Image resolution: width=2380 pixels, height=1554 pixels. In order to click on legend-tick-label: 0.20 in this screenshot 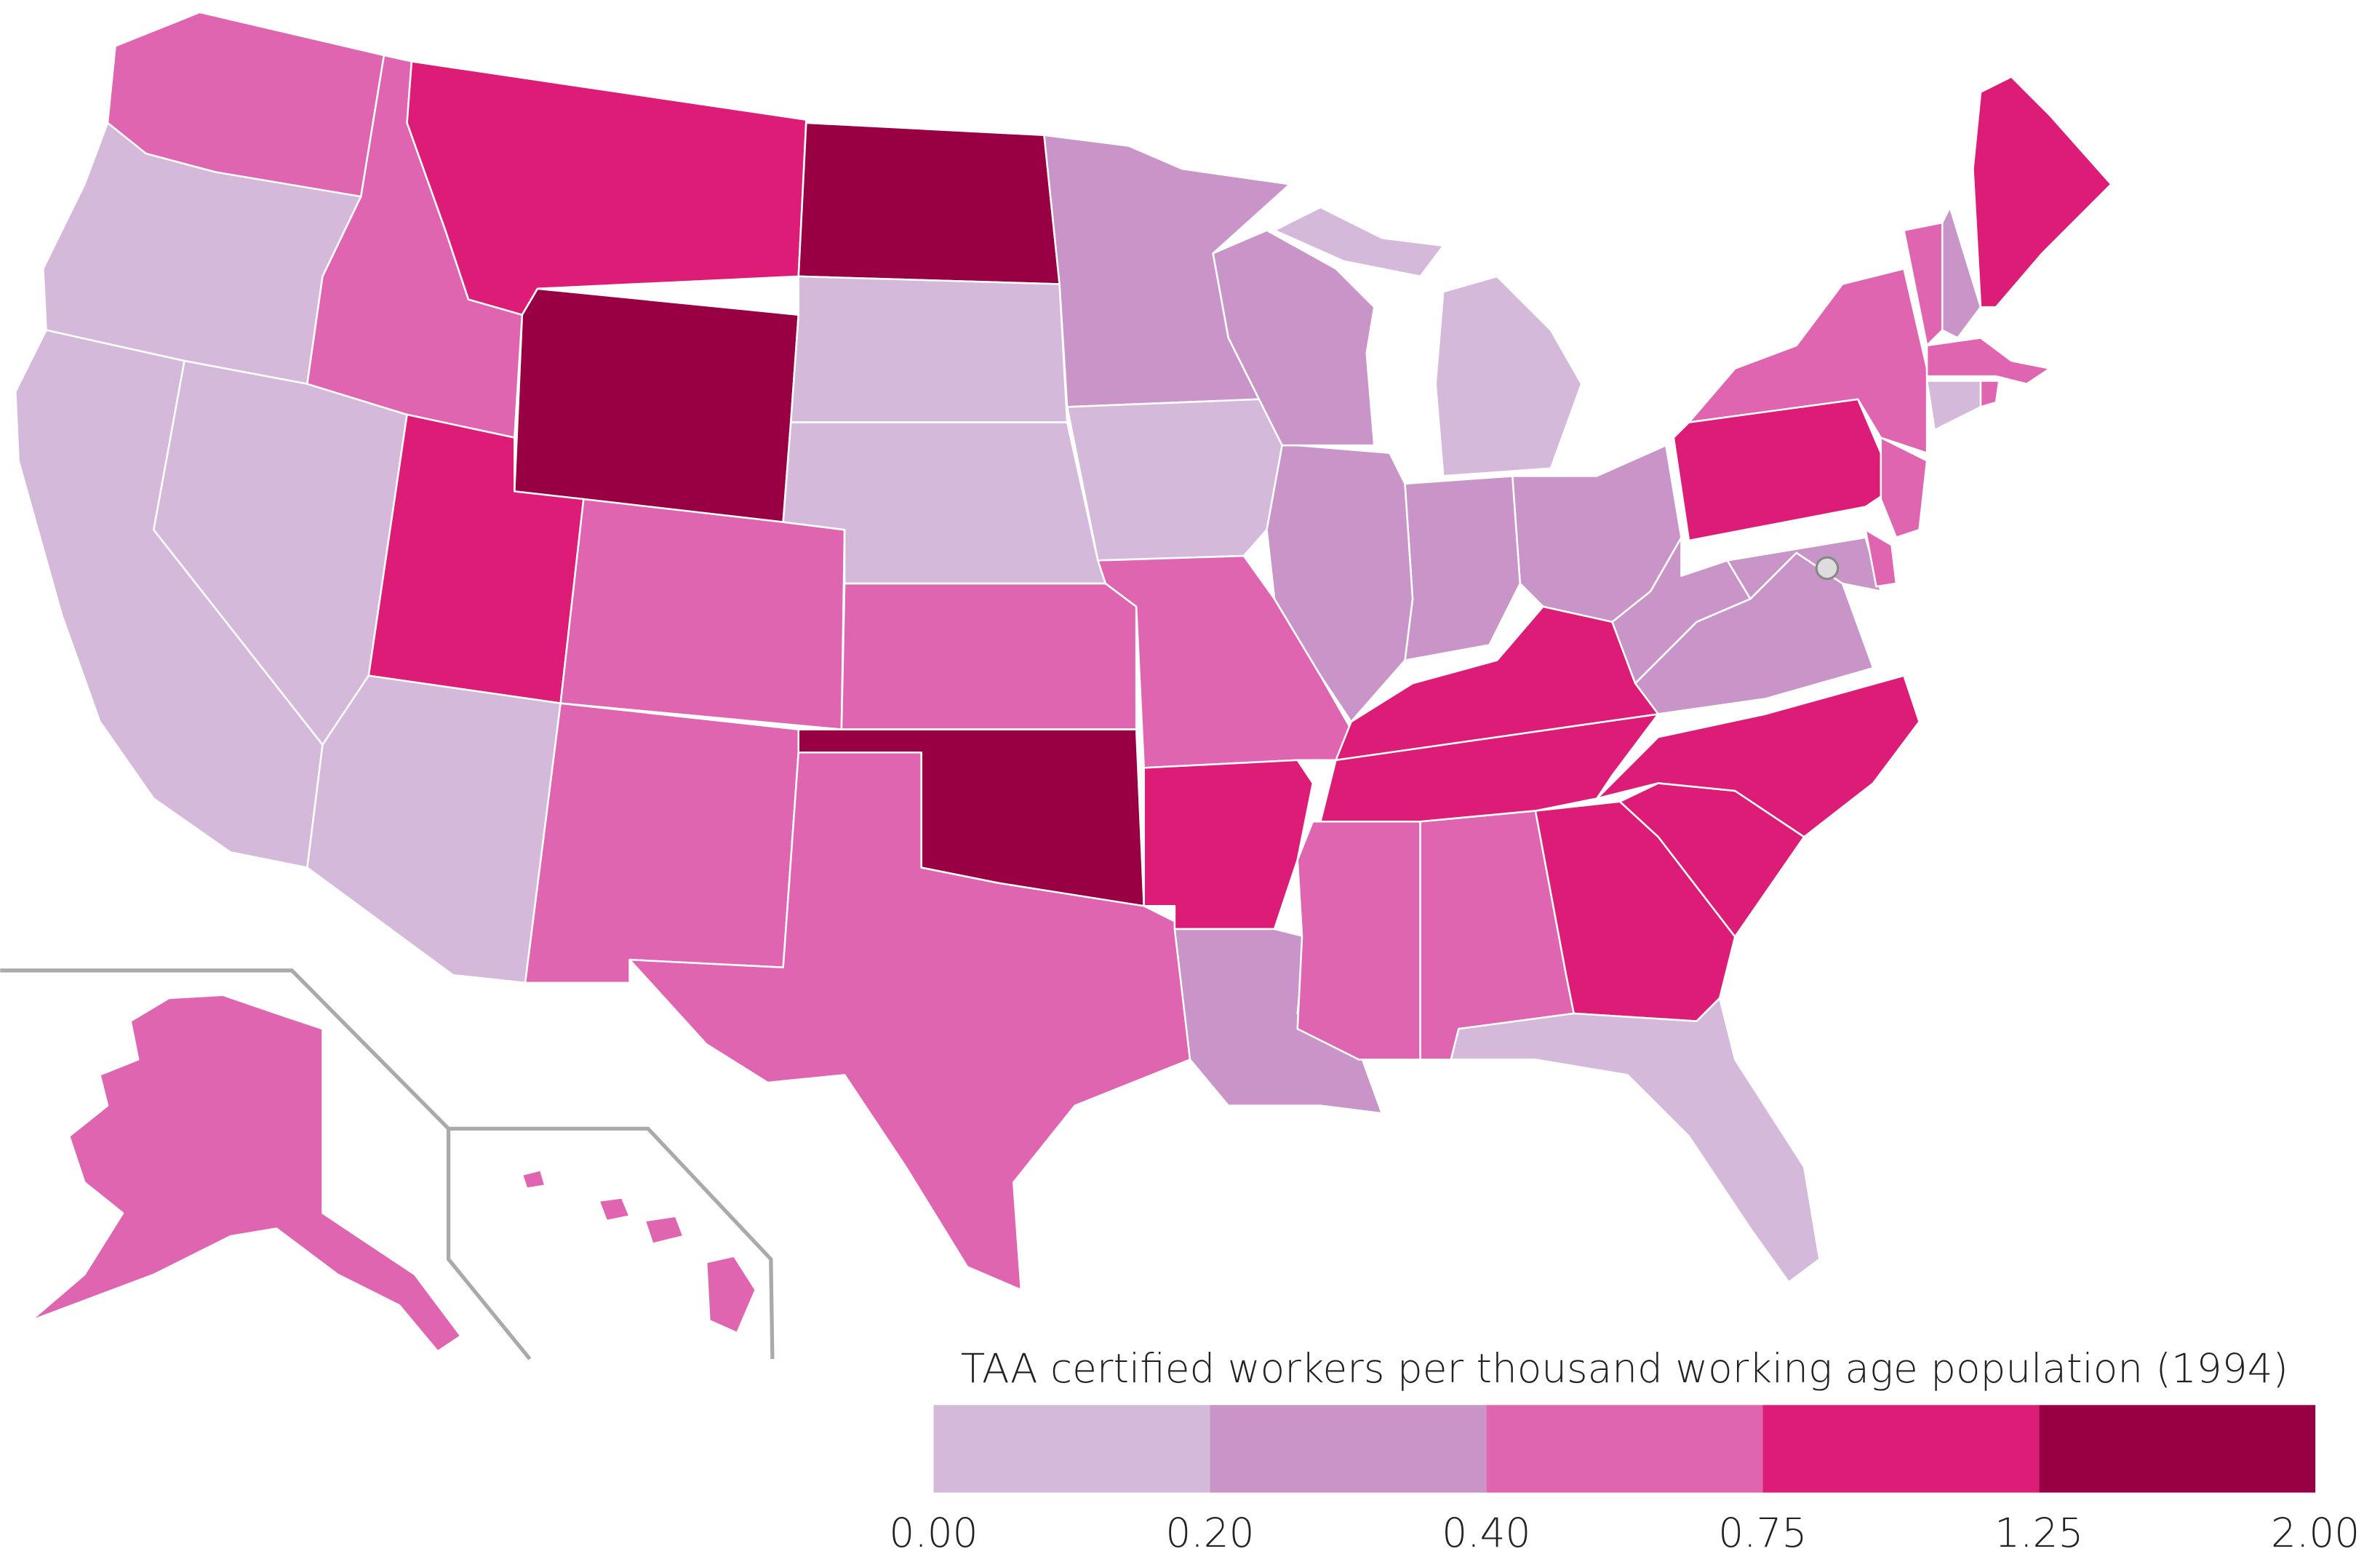, I will do `click(1209, 1532)`.